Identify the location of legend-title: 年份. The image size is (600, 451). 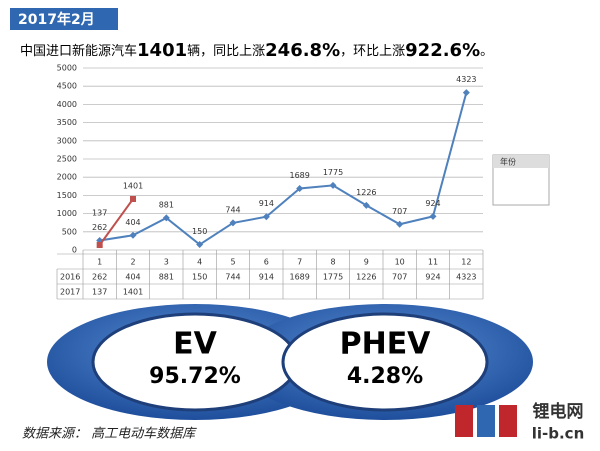
(508, 162).